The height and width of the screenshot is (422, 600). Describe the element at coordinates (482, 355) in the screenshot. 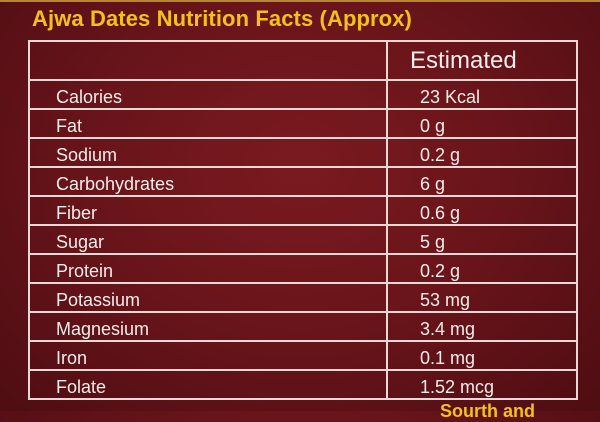

I see `nutrient-value: 0.1 mg` at that location.